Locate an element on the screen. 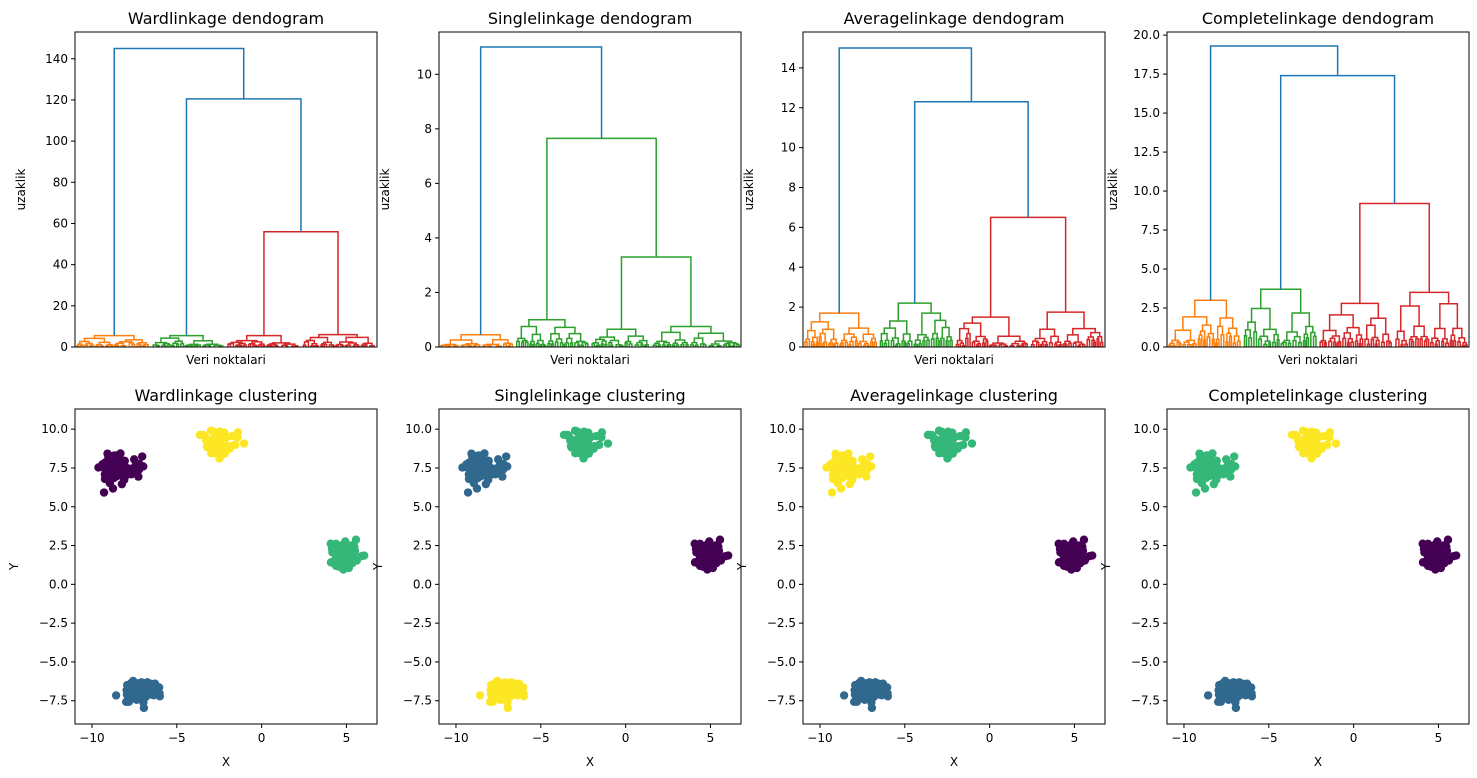  x-tick-label: −10 is located at coordinates (455, 738).